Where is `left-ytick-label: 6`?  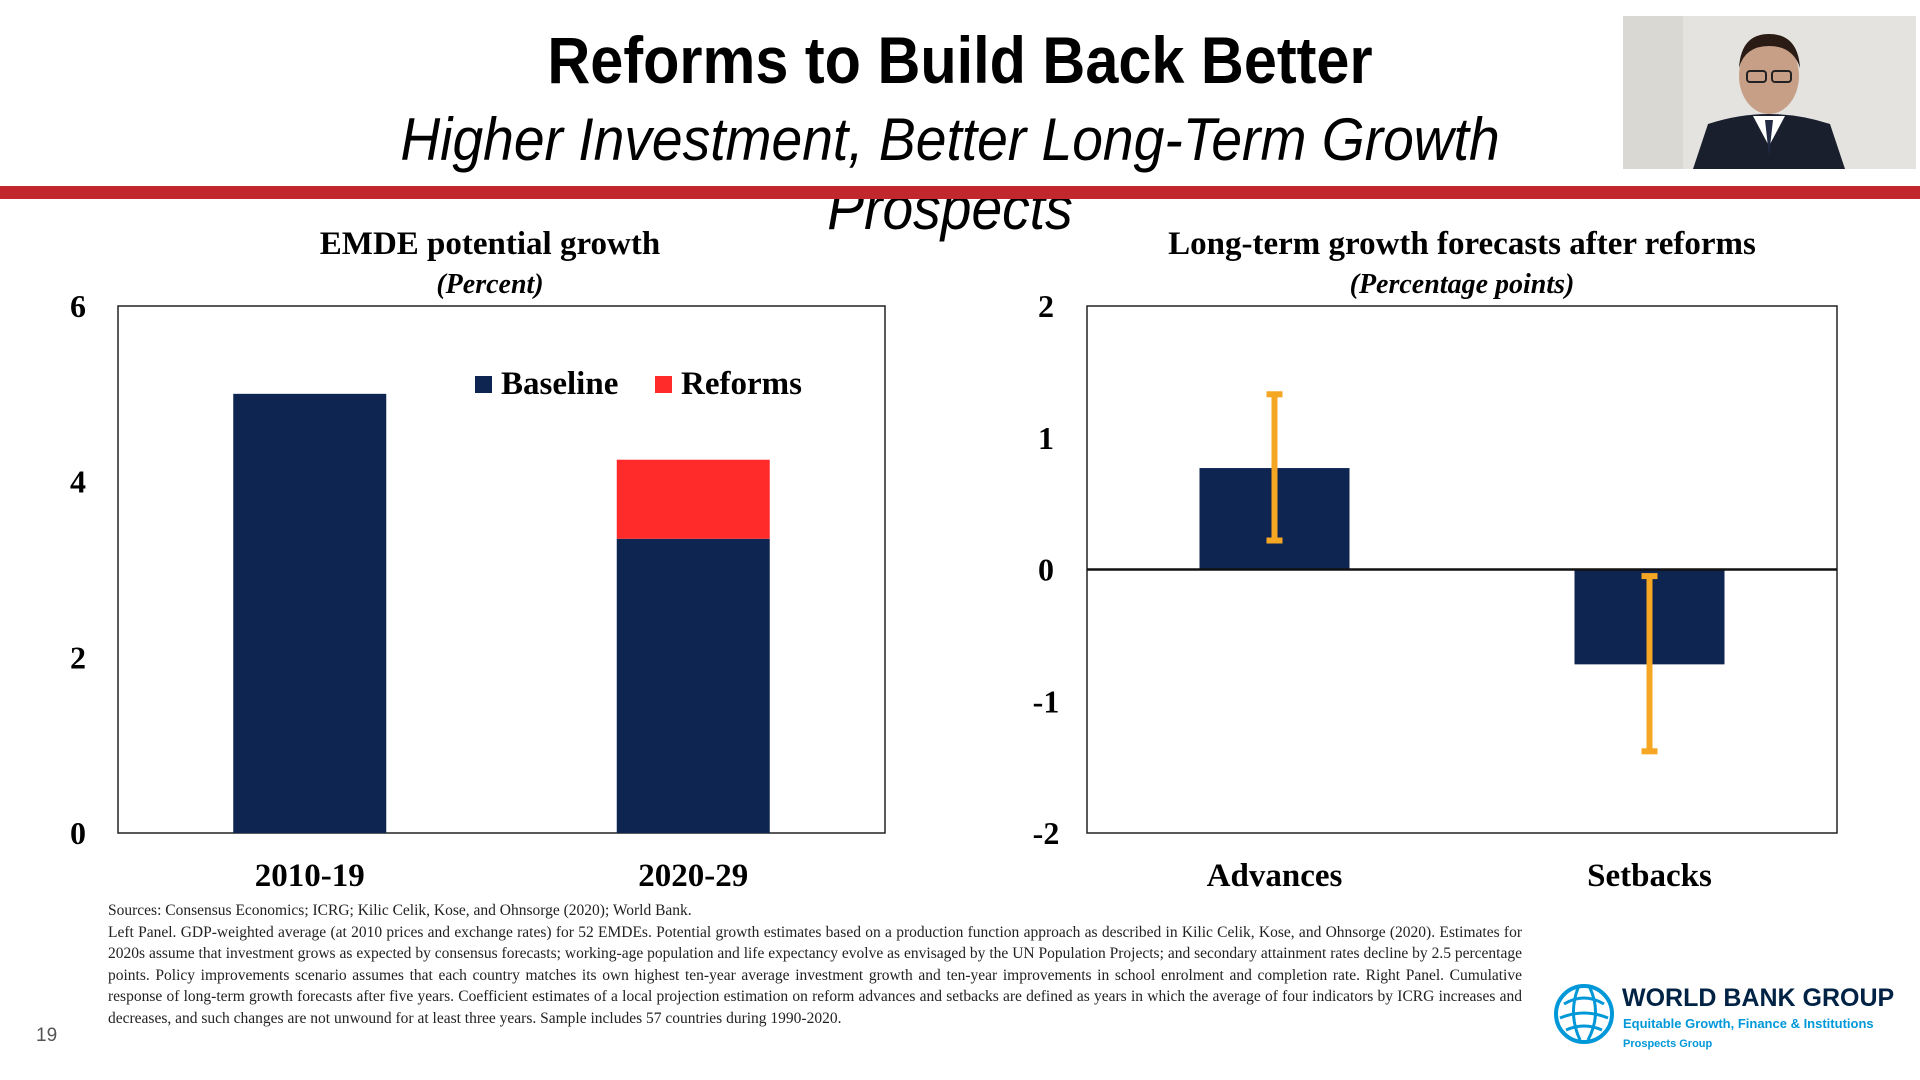 left-ytick-label: 6 is located at coordinates (78, 306).